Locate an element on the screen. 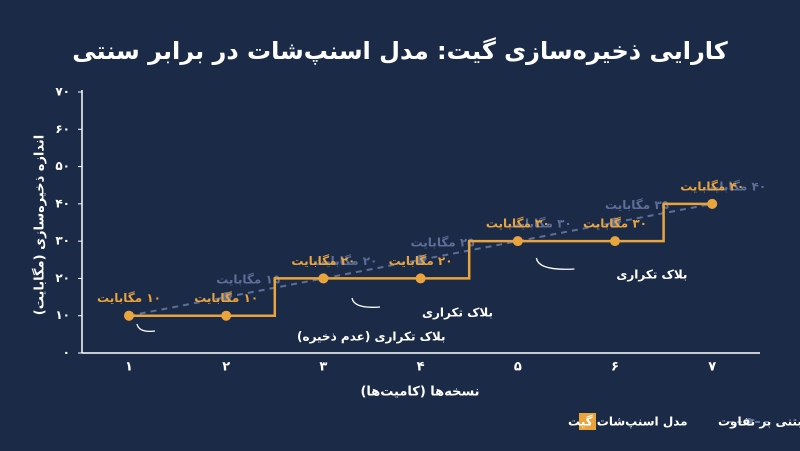 The width and height of the screenshot is (800, 451). y-tick-label: ۲۰ is located at coordinates (62, 278).